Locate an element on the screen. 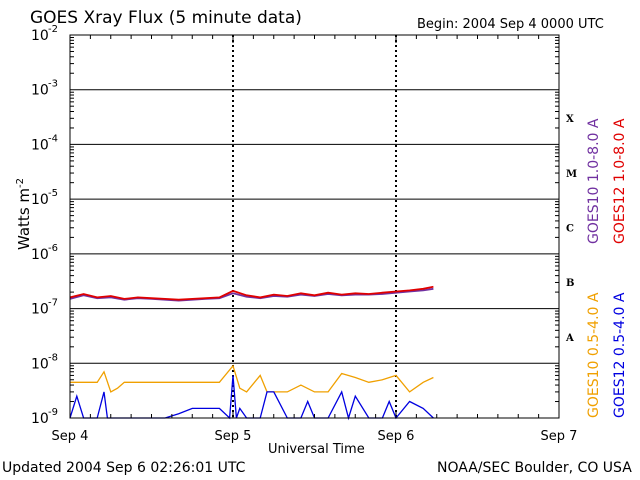 The width and height of the screenshot is (640, 480). svg-text: -5 is located at coordinates (53, 193).